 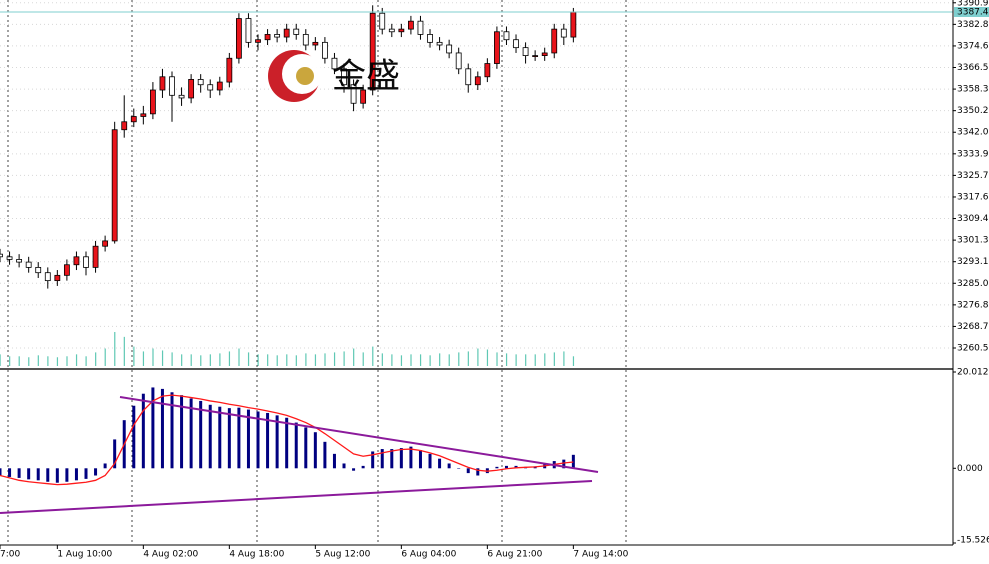 What do you see at coordinates (973, 46) in the screenshot?
I see `y-tick-label: 3374.65` at bounding box center [973, 46].